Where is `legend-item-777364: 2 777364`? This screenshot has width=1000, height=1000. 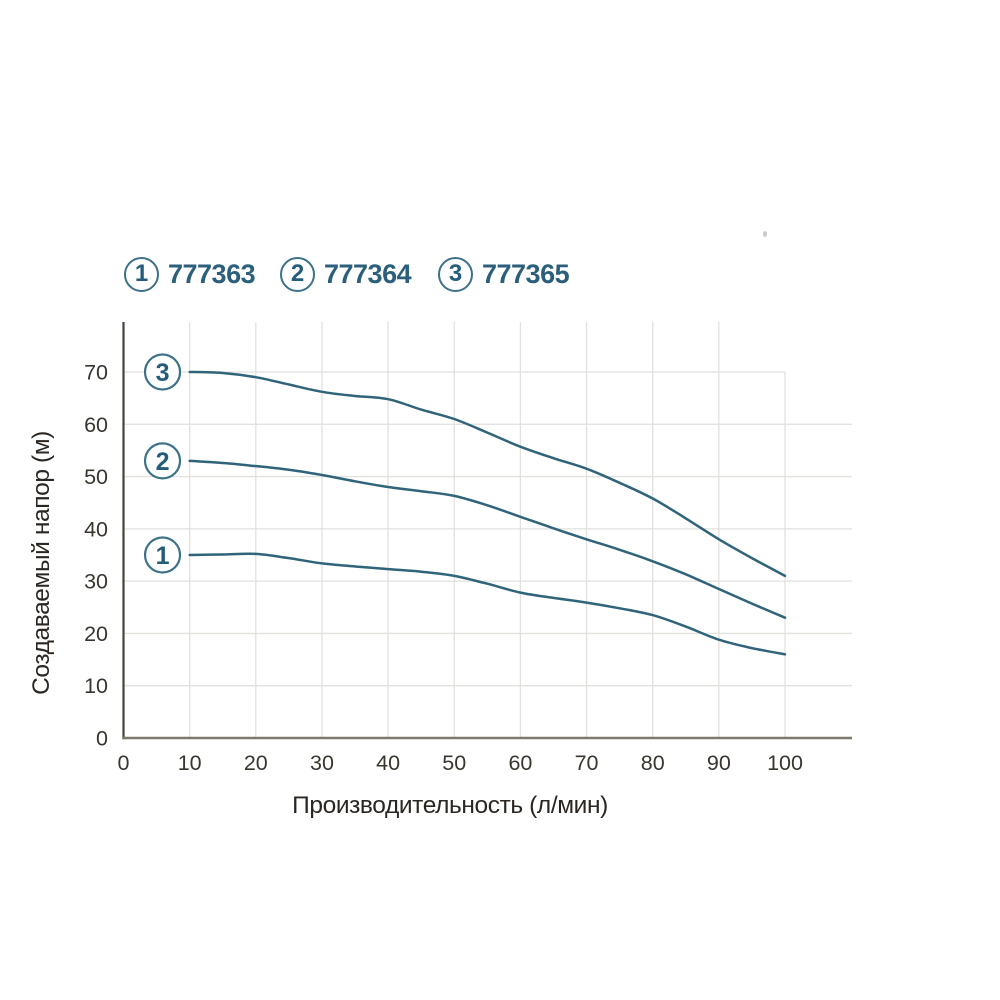
legend-item-777364: 2 777364 is located at coordinates (346, 274).